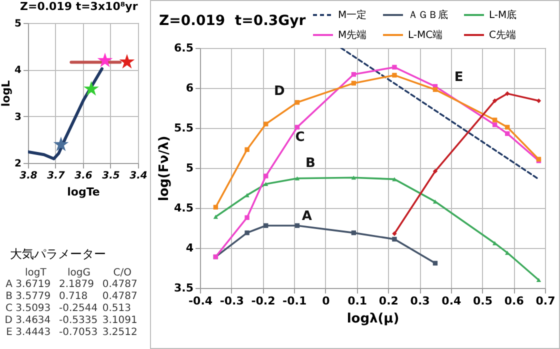 The height and width of the screenshot is (349, 560). I want to click on line-series, so click(66, 113).